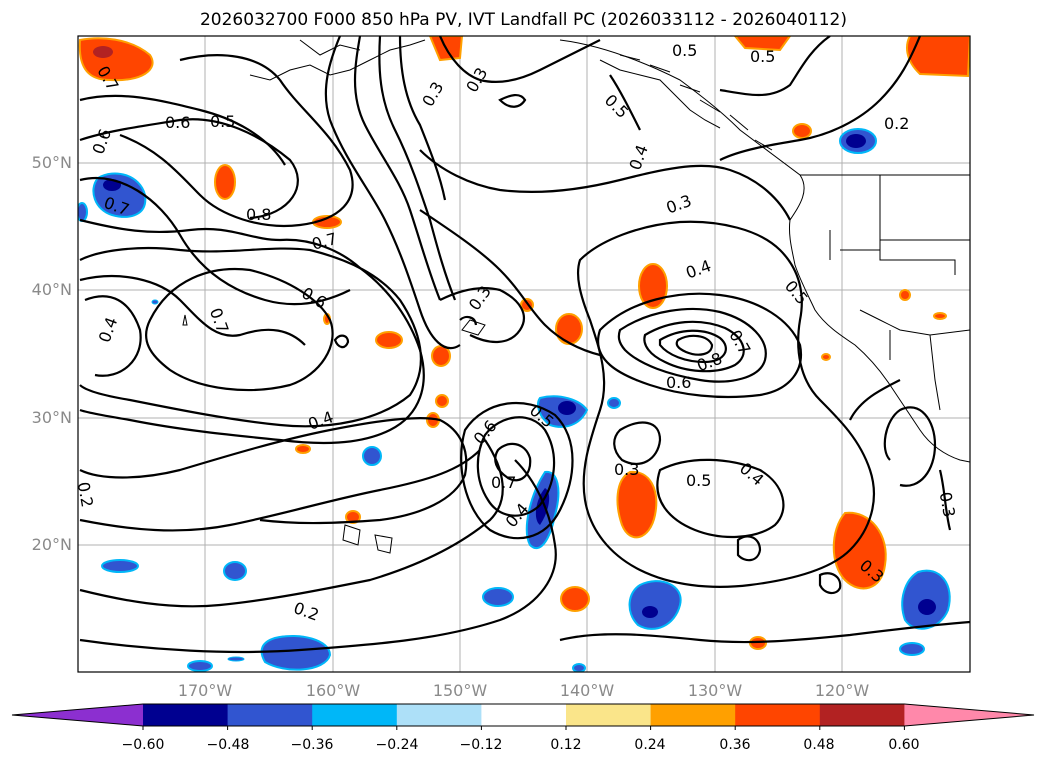  Describe the element at coordinates (481, 745) in the screenshot. I see `colorbar-tick: −0.12` at that location.